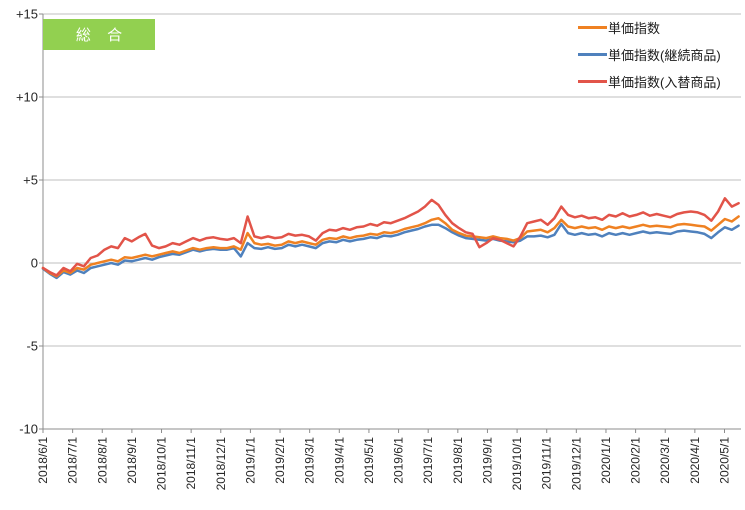 This screenshot has height=510, width=745. I want to click on x-axis-label: 2019/12/1, so click(576, 464).